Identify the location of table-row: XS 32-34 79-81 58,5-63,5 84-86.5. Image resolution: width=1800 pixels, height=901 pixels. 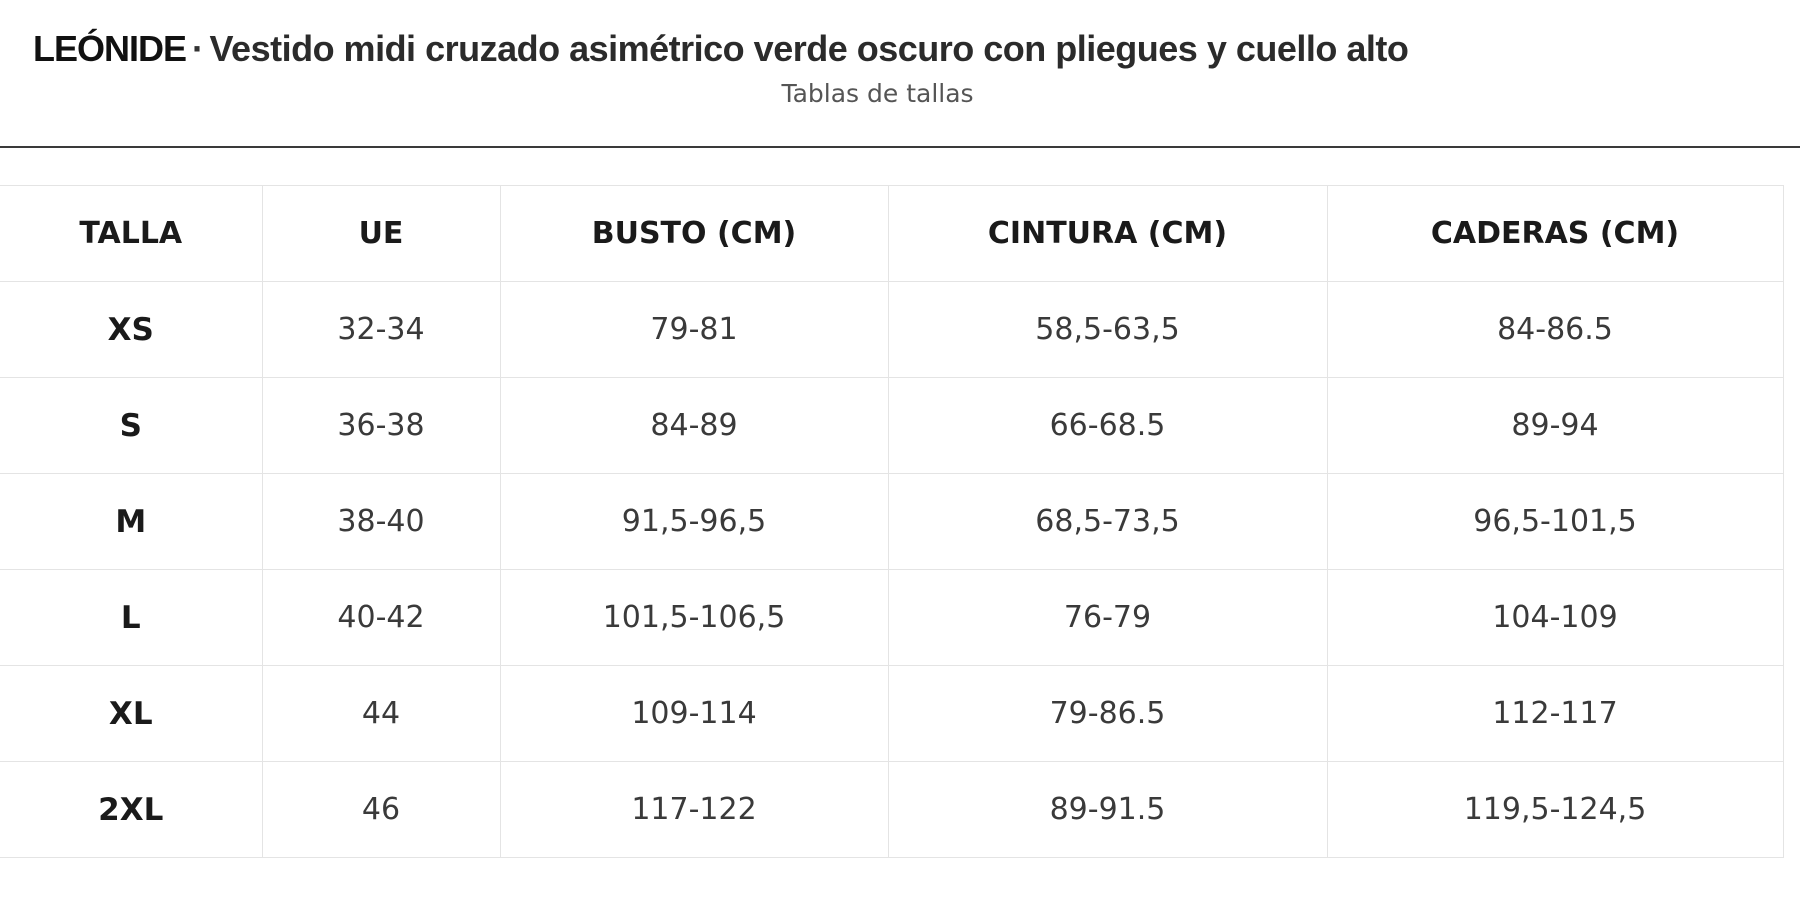
(892, 329).